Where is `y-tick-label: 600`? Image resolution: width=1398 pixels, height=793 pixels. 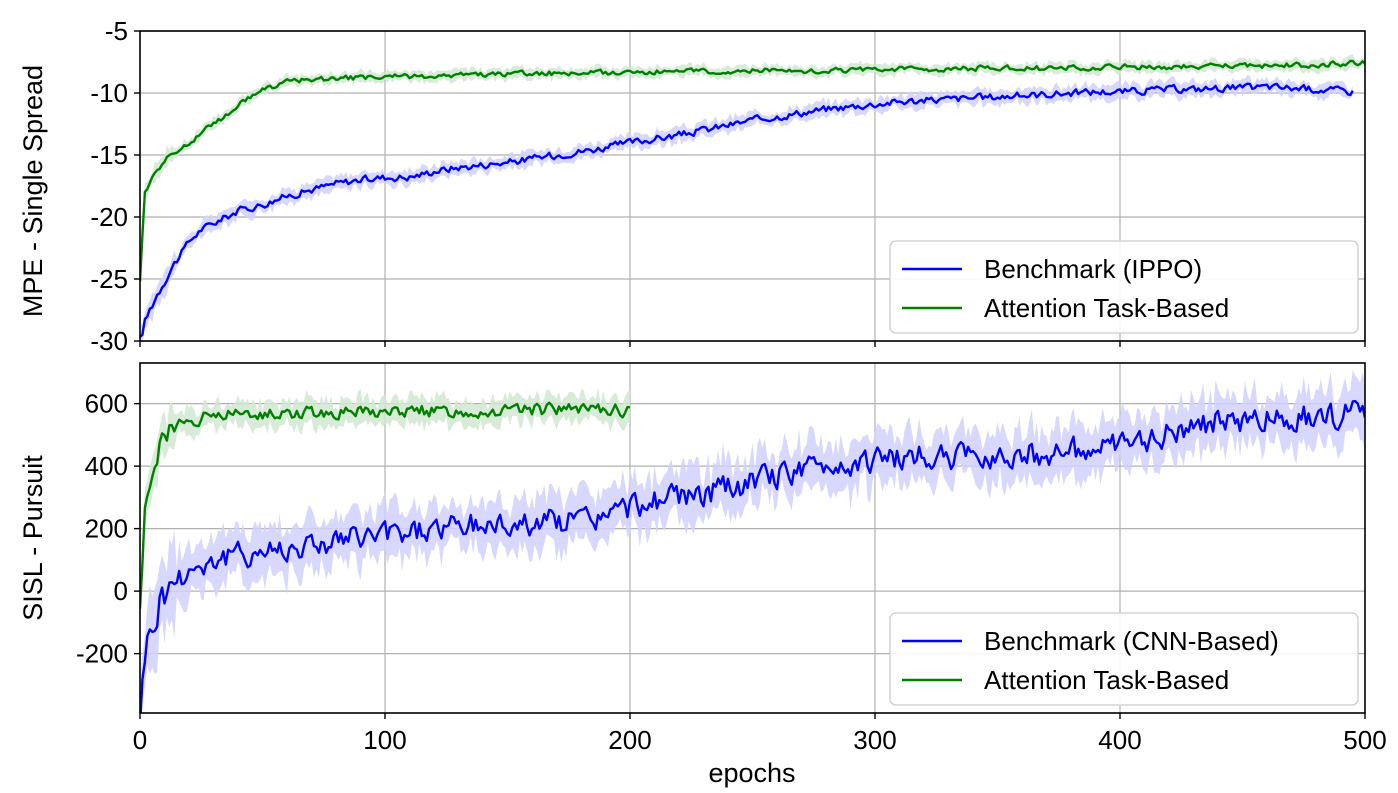 y-tick-label: 600 is located at coordinates (106, 404).